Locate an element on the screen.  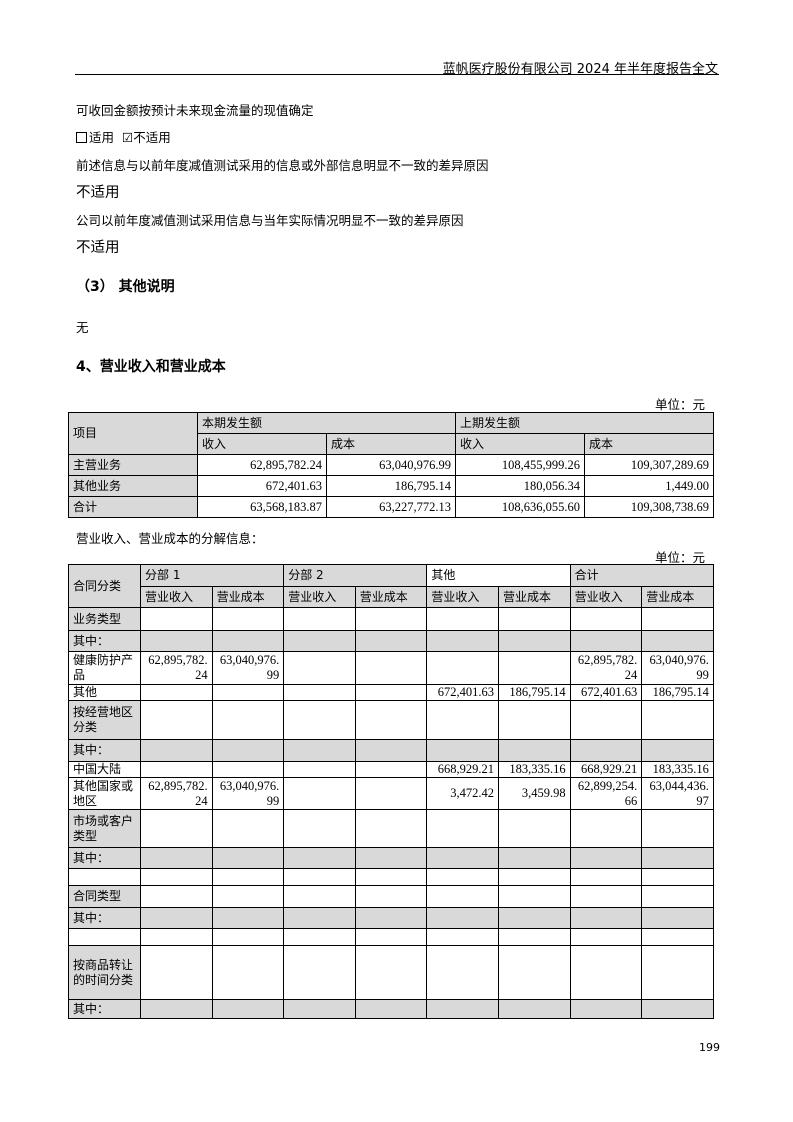
header-sub: 收入 is located at coordinates (262, 444).